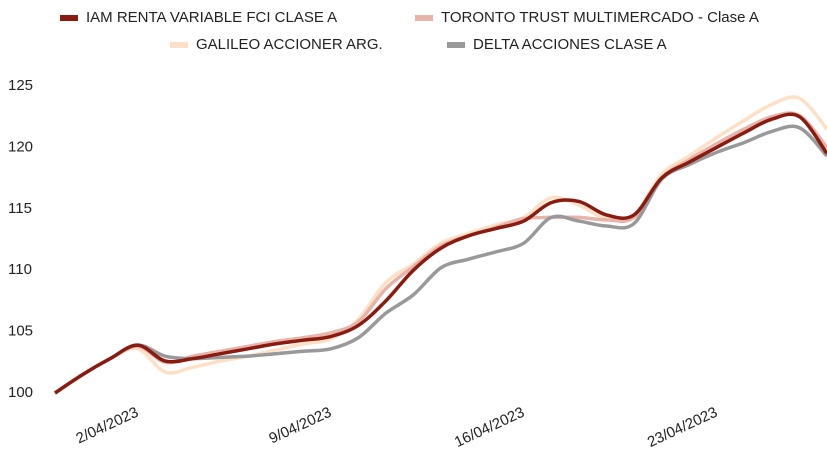 Image resolution: width=827 pixels, height=460 pixels. What do you see at coordinates (20, 392) in the screenshot?
I see `y-tick-label: 100` at bounding box center [20, 392].